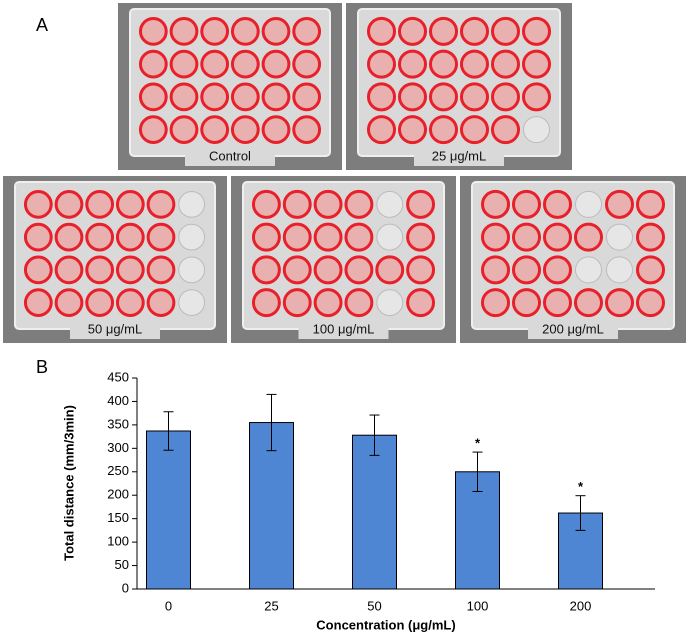 Image resolution: width=689 pixels, height=637 pixels. Describe the element at coordinates (118, 400) in the screenshot. I see `y-tick-label: 400` at that location.